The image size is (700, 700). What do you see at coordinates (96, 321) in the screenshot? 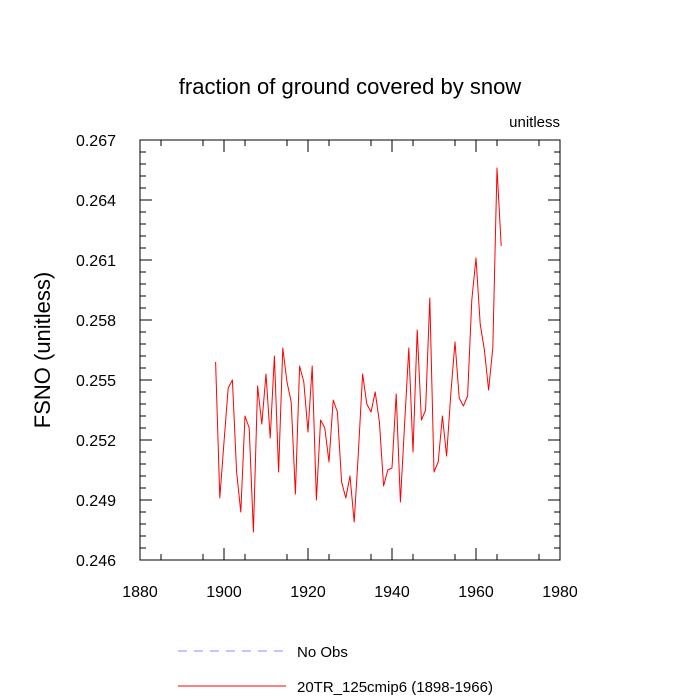
I see `y-tick-label: 0.258` at bounding box center [96, 321].